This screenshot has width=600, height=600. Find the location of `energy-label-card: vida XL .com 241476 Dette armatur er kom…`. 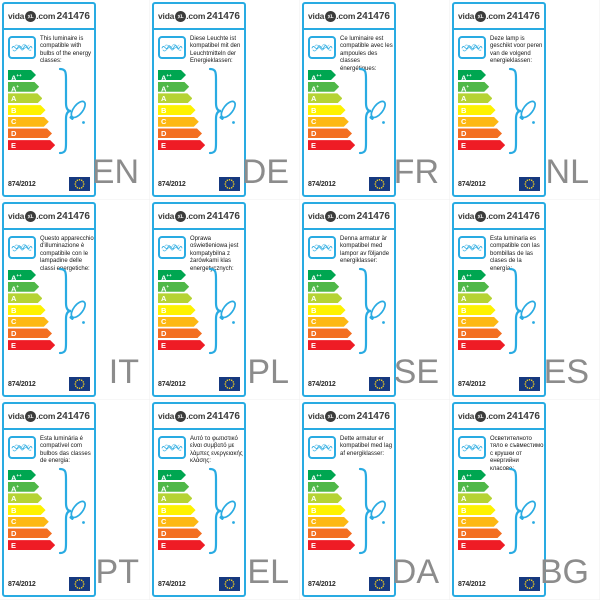

energy-label-card: vida XL .com 241476 Dette armatur er kom… is located at coordinates (349, 499).